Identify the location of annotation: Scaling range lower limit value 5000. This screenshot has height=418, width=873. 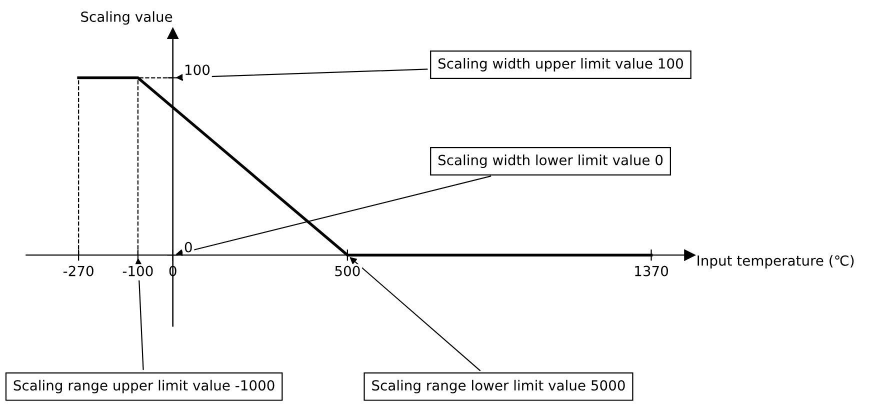
(498, 387).